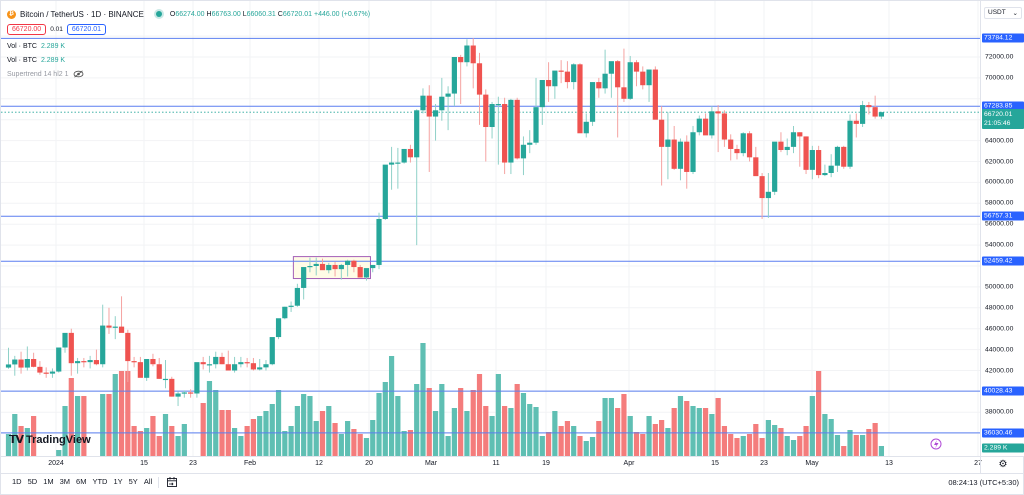  I want to click on indicator-volume-1: Vol · BTC 2.289 K, so click(188, 46).